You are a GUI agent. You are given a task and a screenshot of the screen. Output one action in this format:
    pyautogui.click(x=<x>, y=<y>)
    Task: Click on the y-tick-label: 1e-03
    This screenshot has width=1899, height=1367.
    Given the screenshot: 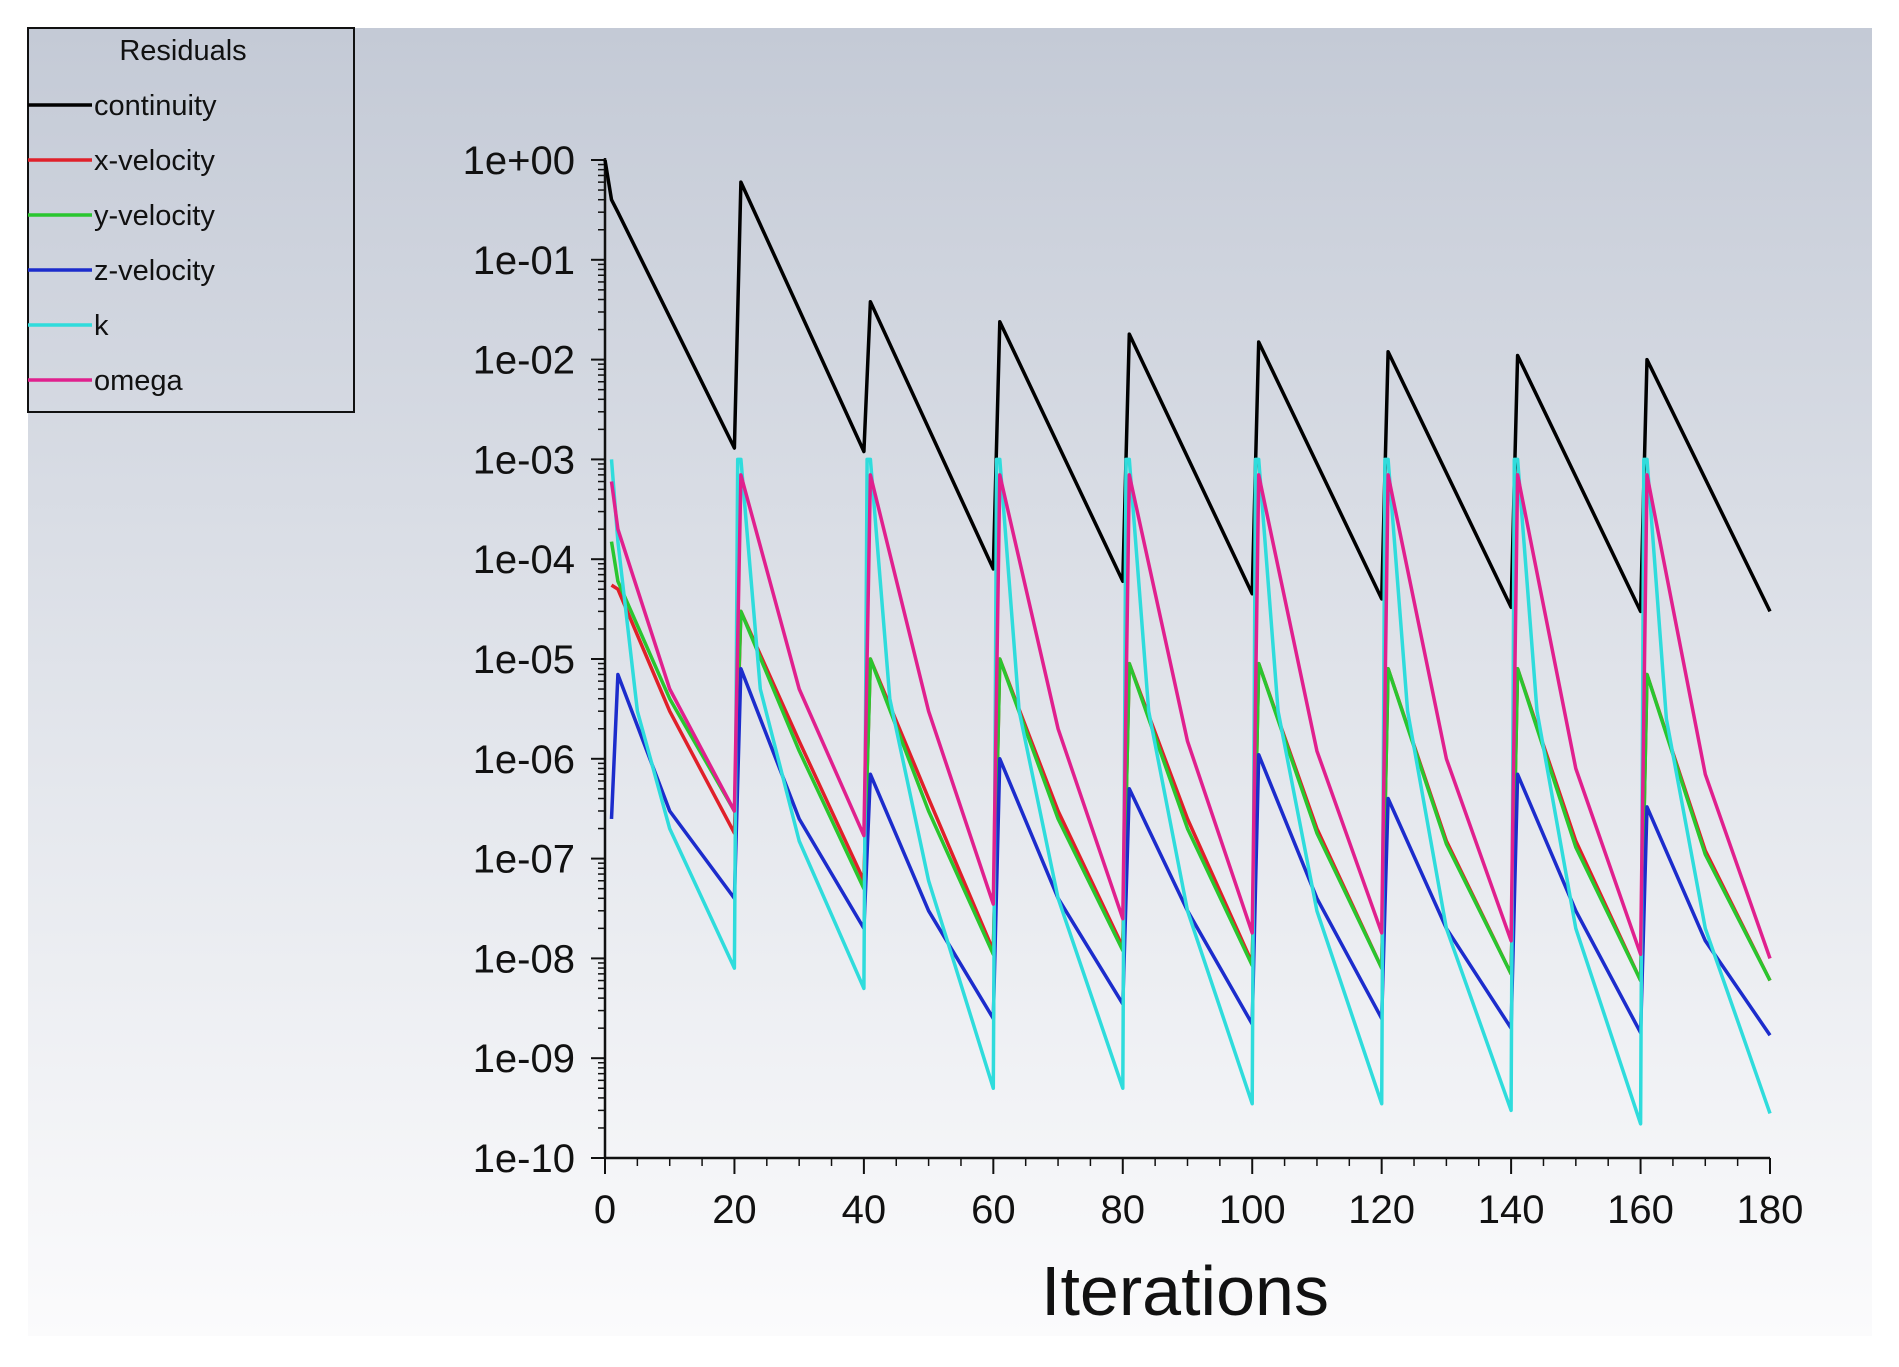 What is the action you would take?
    pyautogui.click(x=524, y=460)
    